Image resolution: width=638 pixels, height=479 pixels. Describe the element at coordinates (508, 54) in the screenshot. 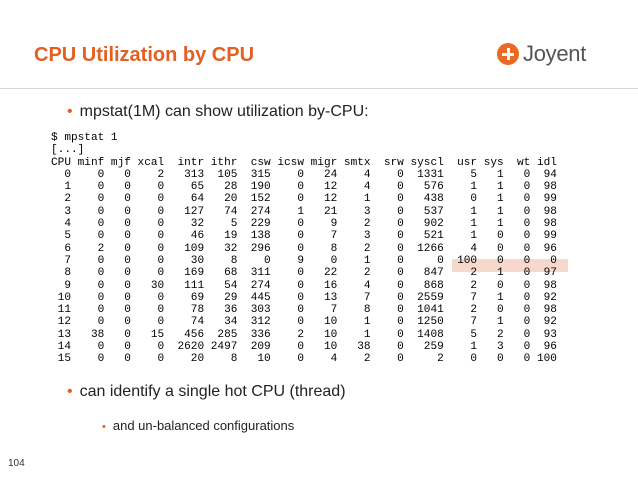

I see `joyent-plus-icon` at that location.